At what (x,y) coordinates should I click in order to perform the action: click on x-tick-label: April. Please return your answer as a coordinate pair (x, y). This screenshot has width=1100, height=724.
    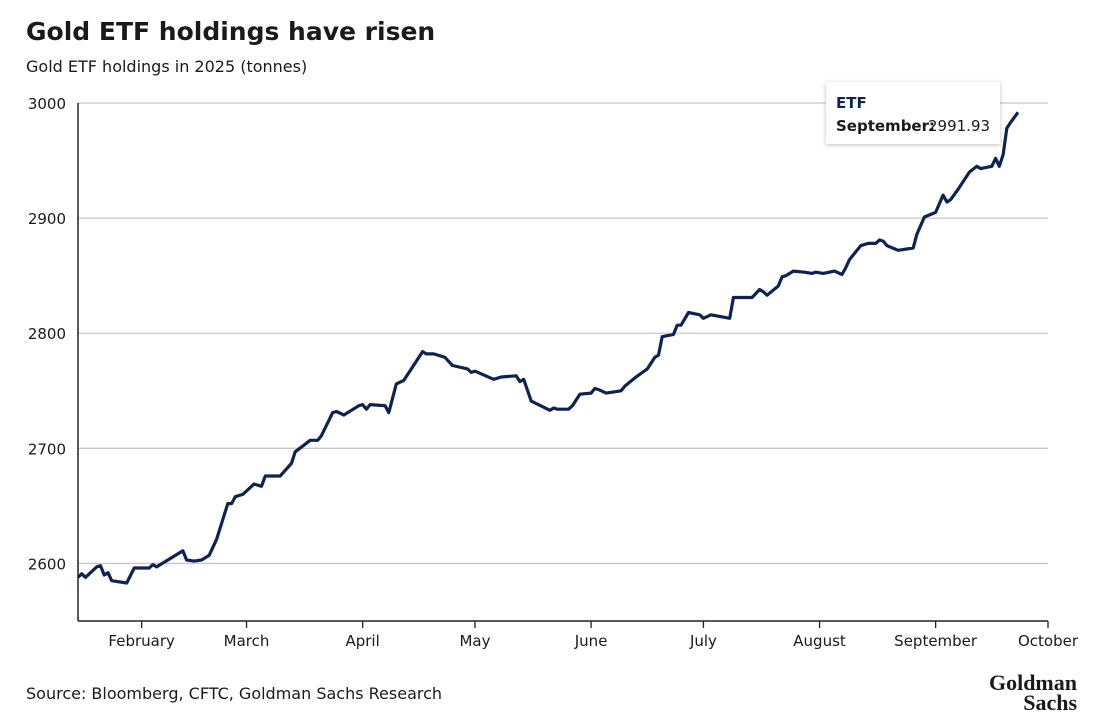
    Looking at the image, I should click on (362, 641).